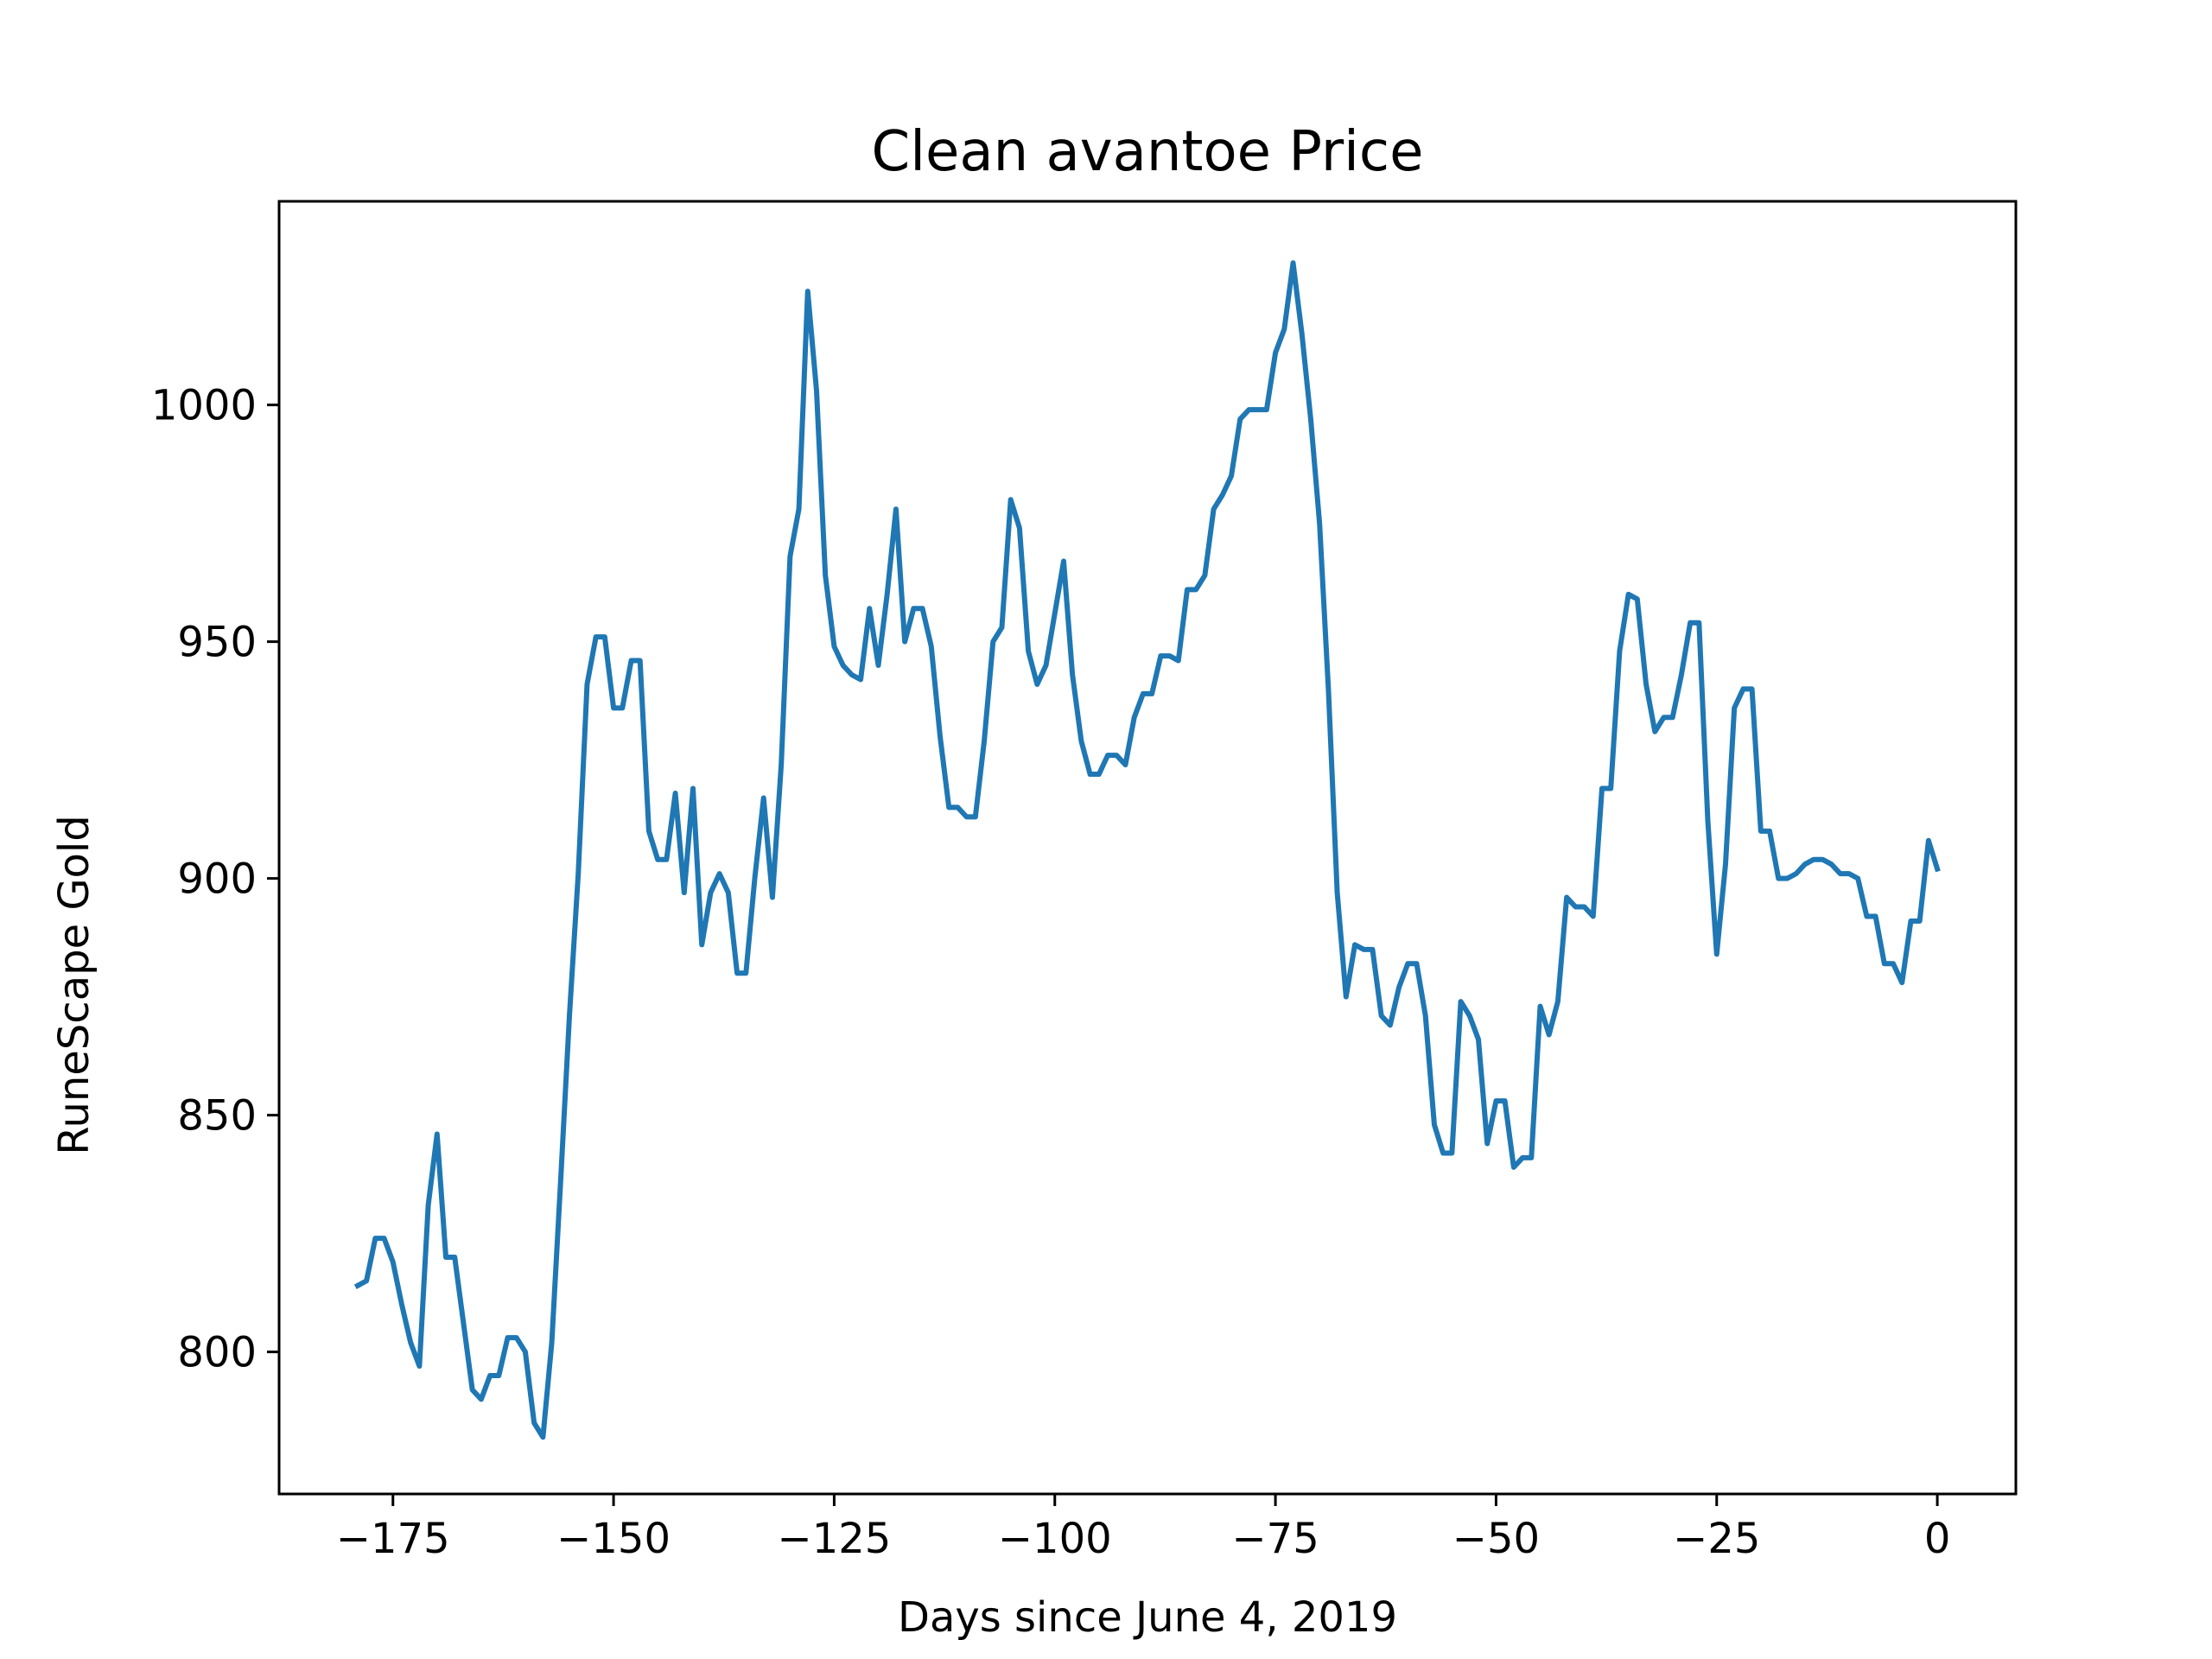  What do you see at coordinates (74, 984) in the screenshot?
I see `y-axis-label: RuneScape Gold` at bounding box center [74, 984].